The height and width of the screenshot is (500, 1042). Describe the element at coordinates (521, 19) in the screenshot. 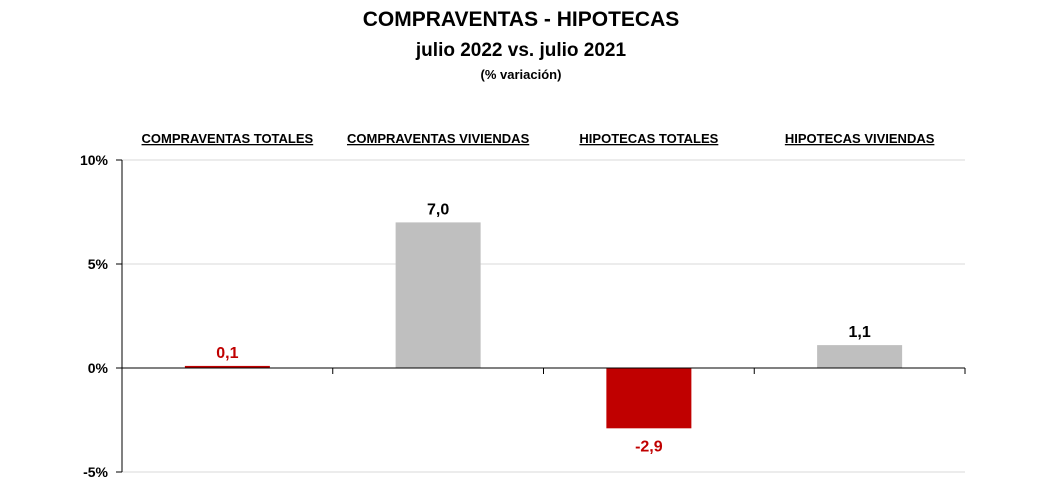

I see `chart-title: COMPRAVENTAS - HIPOTECAS` at that location.